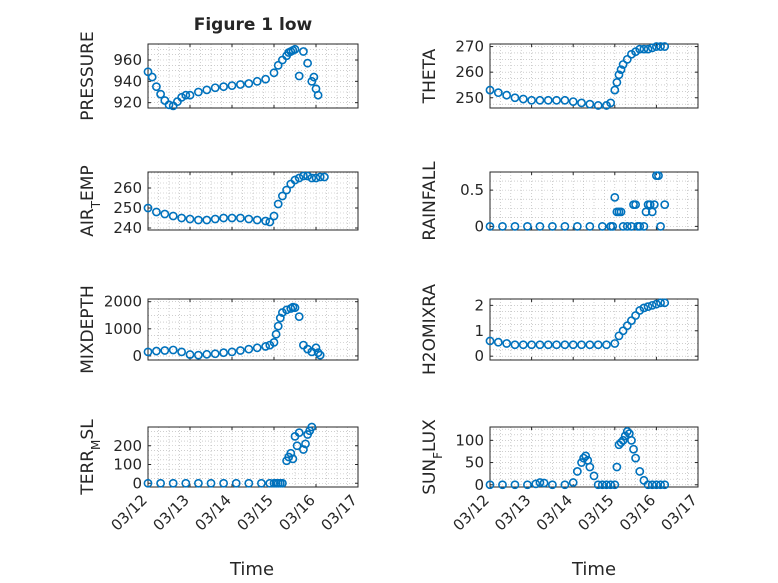 The image size is (778, 583). I want to click on ylabel-subscript: M, so click(96, 445).